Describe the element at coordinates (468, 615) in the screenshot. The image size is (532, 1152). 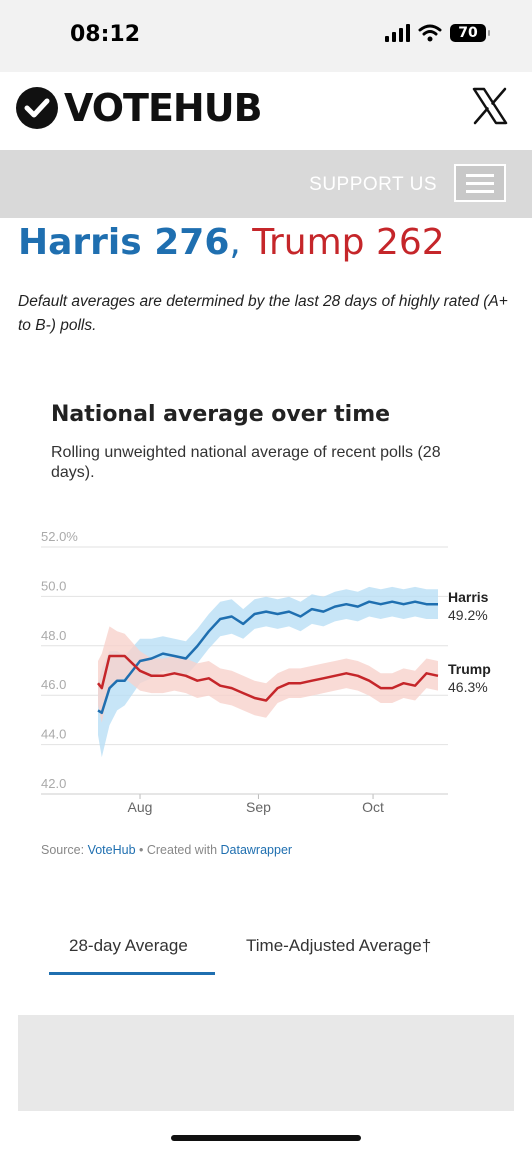
I see `series-value-harris: 49.2%` at that location.